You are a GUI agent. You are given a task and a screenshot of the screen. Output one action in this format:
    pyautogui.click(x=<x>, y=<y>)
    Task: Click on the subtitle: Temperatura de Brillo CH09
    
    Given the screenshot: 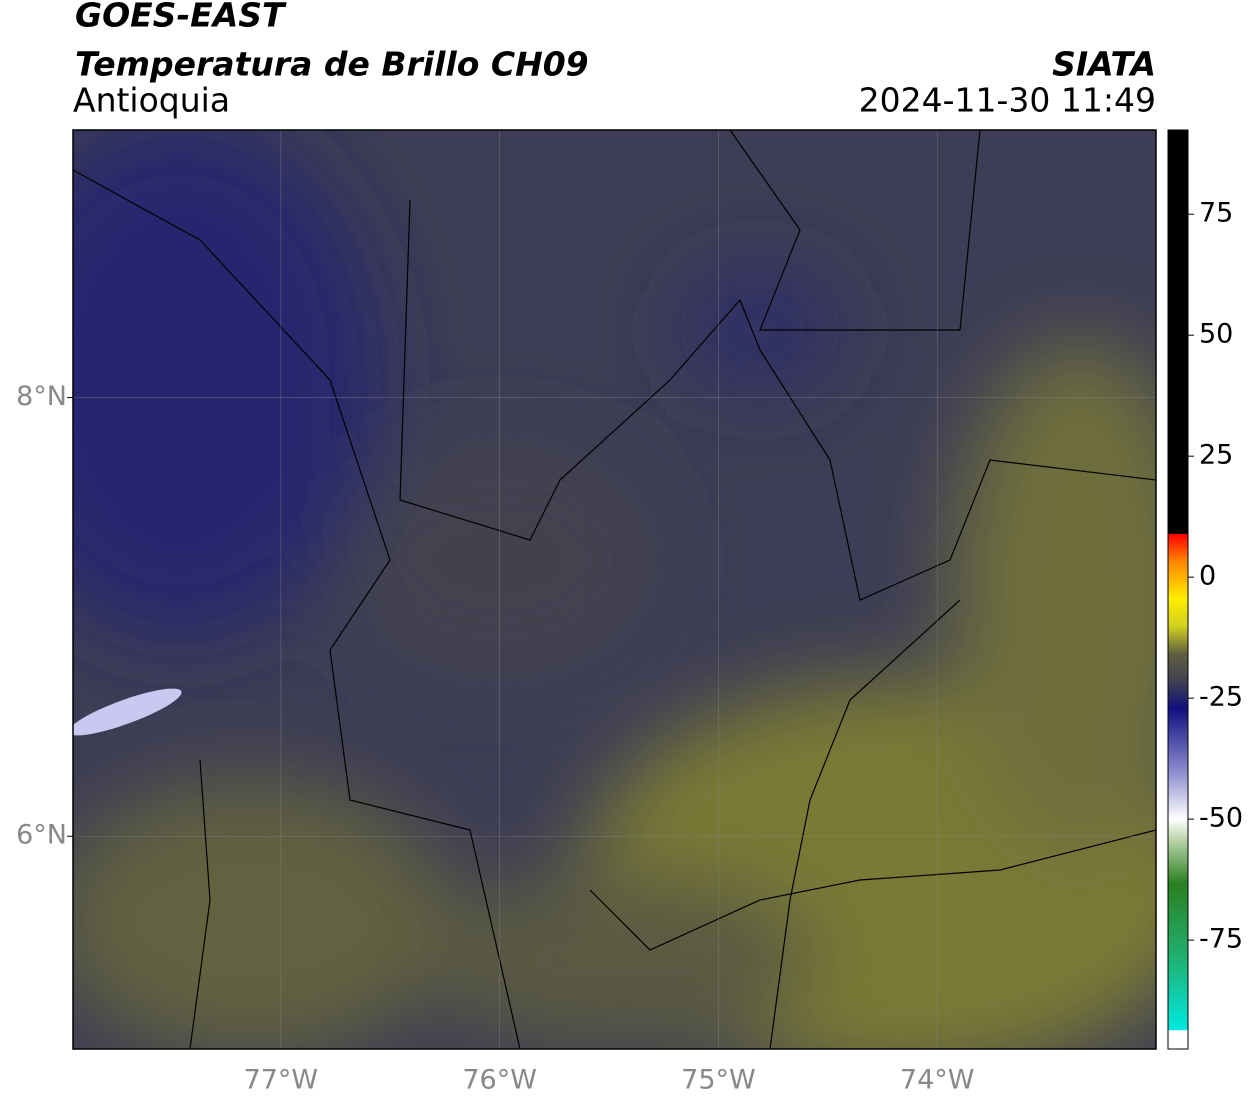 What is the action you would take?
    pyautogui.click(x=332, y=64)
    